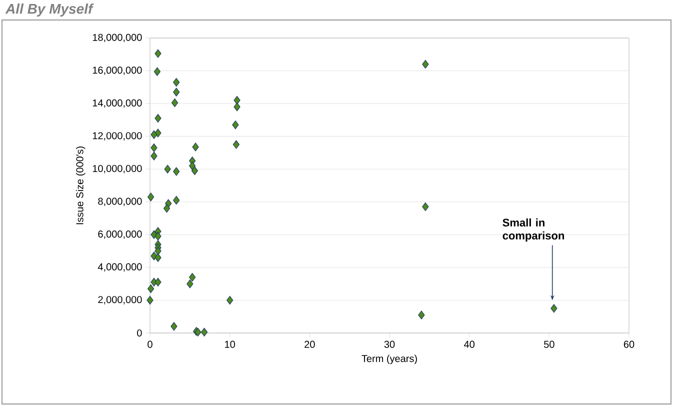 Image resolution: width=673 pixels, height=406 pixels. Describe the element at coordinates (120, 300) in the screenshot. I see `y-tick-label: 2,000,000` at that location.